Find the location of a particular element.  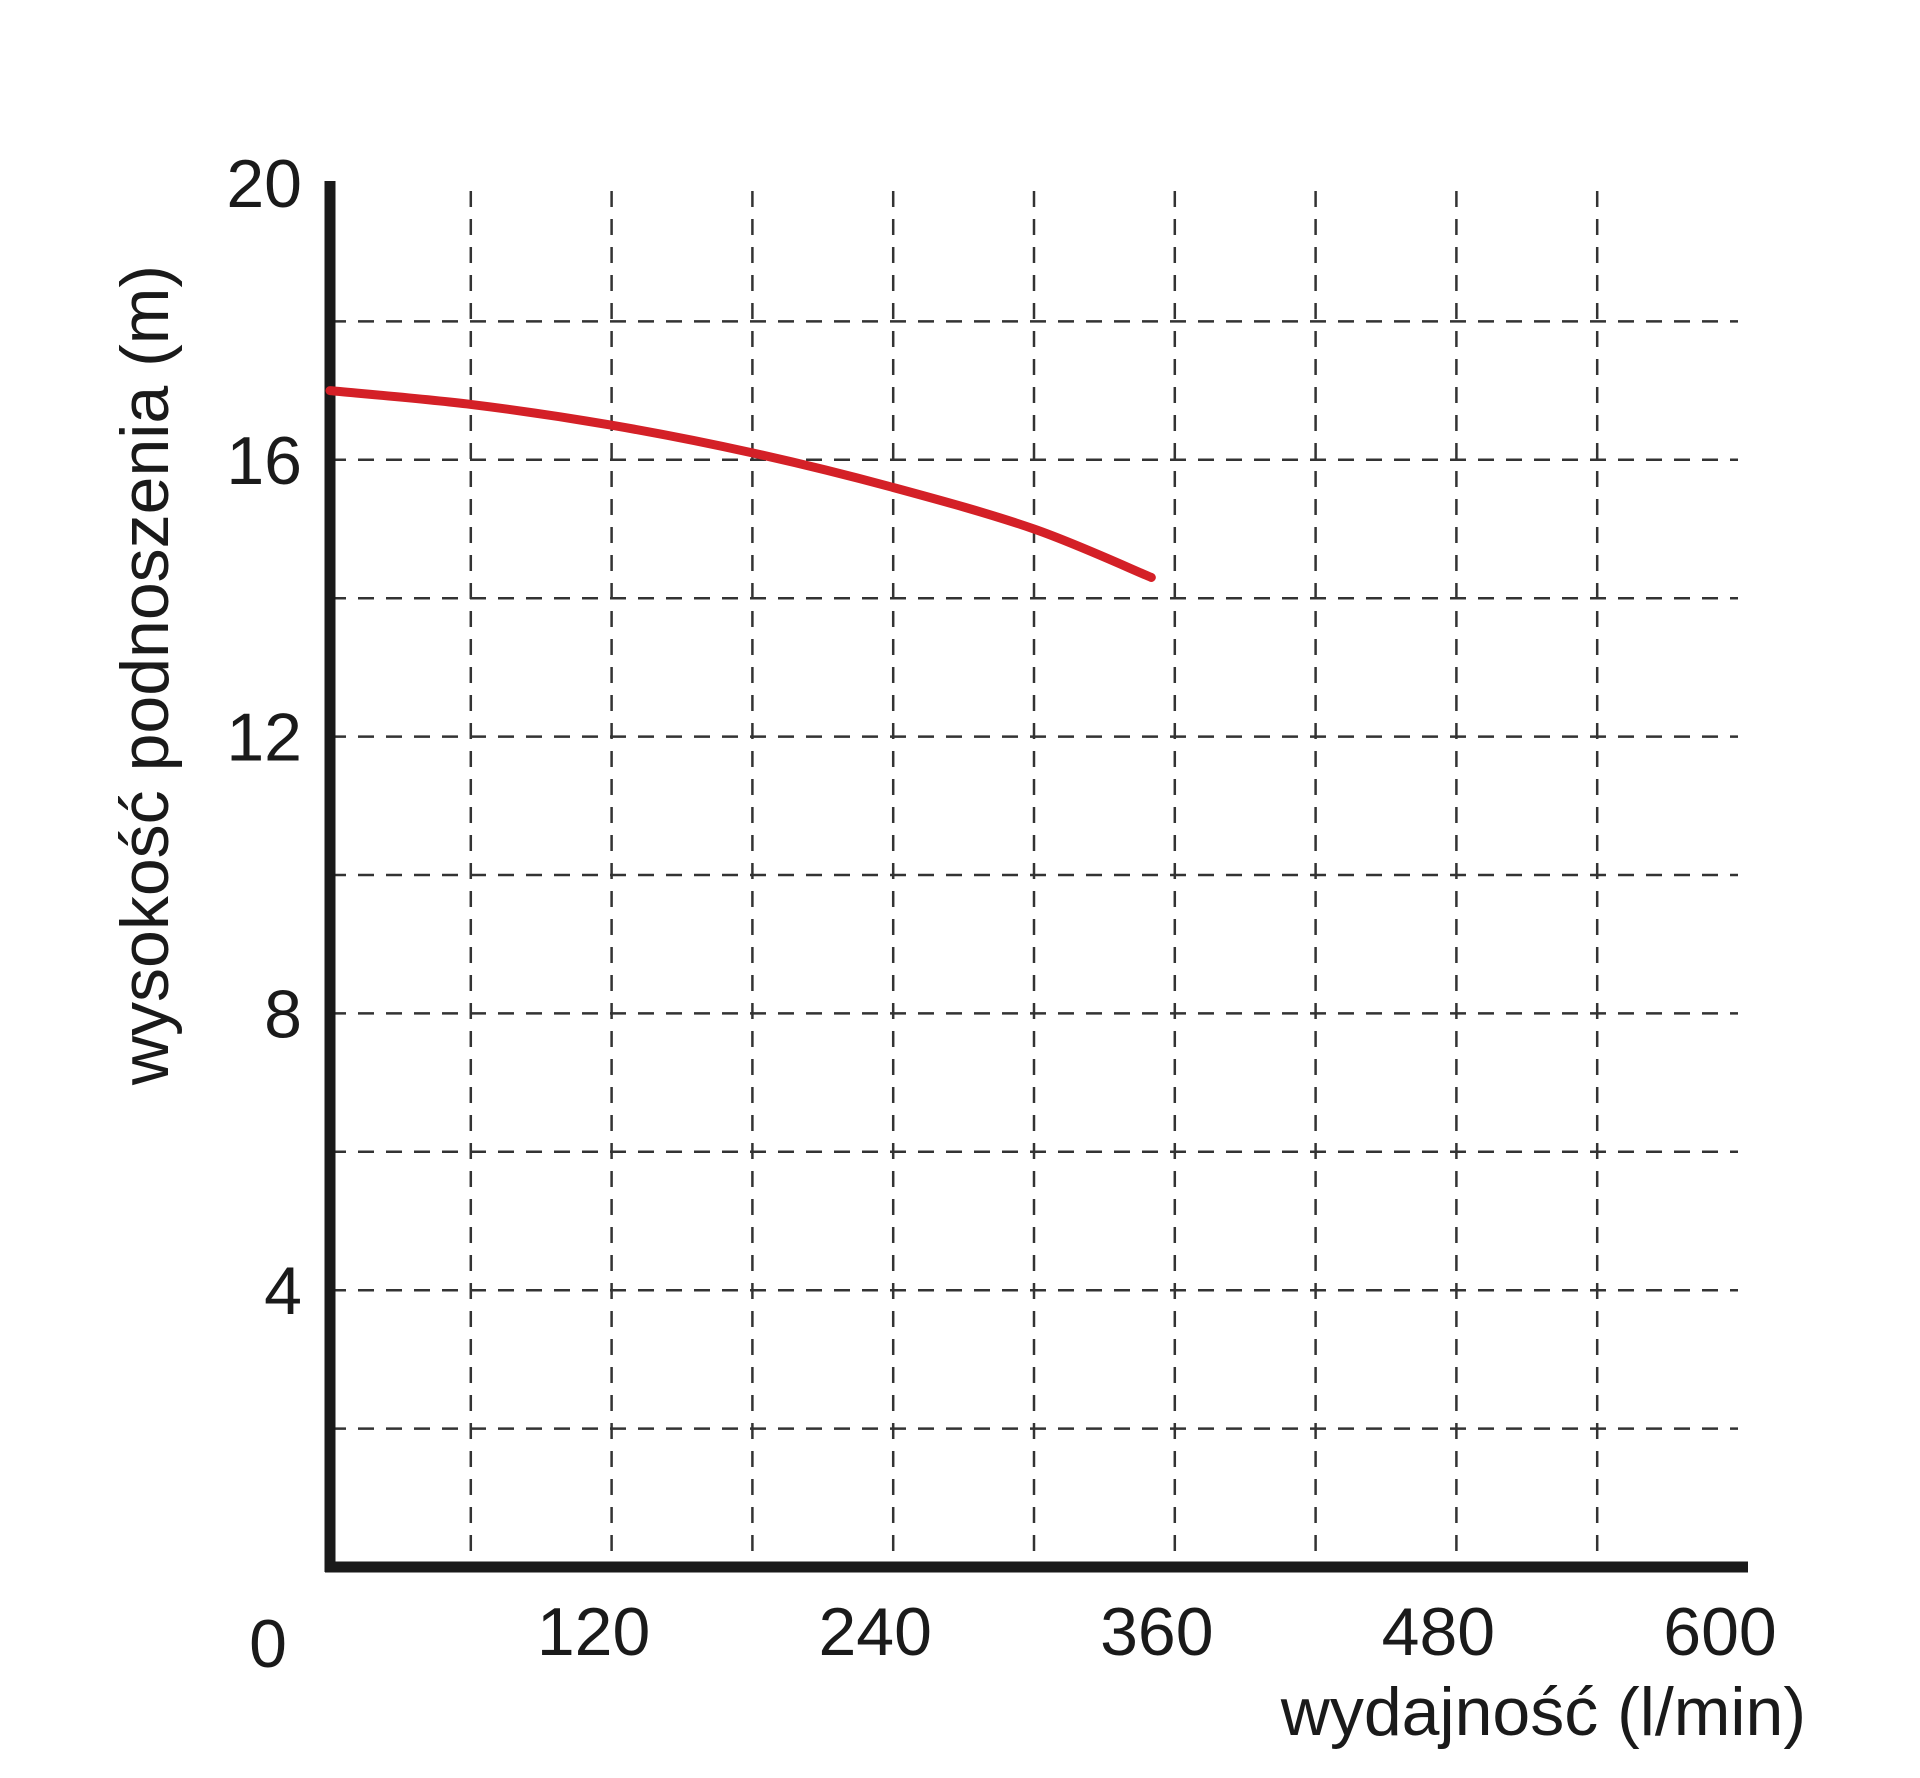

x-tick-label: 600 is located at coordinates (1719, 1632).